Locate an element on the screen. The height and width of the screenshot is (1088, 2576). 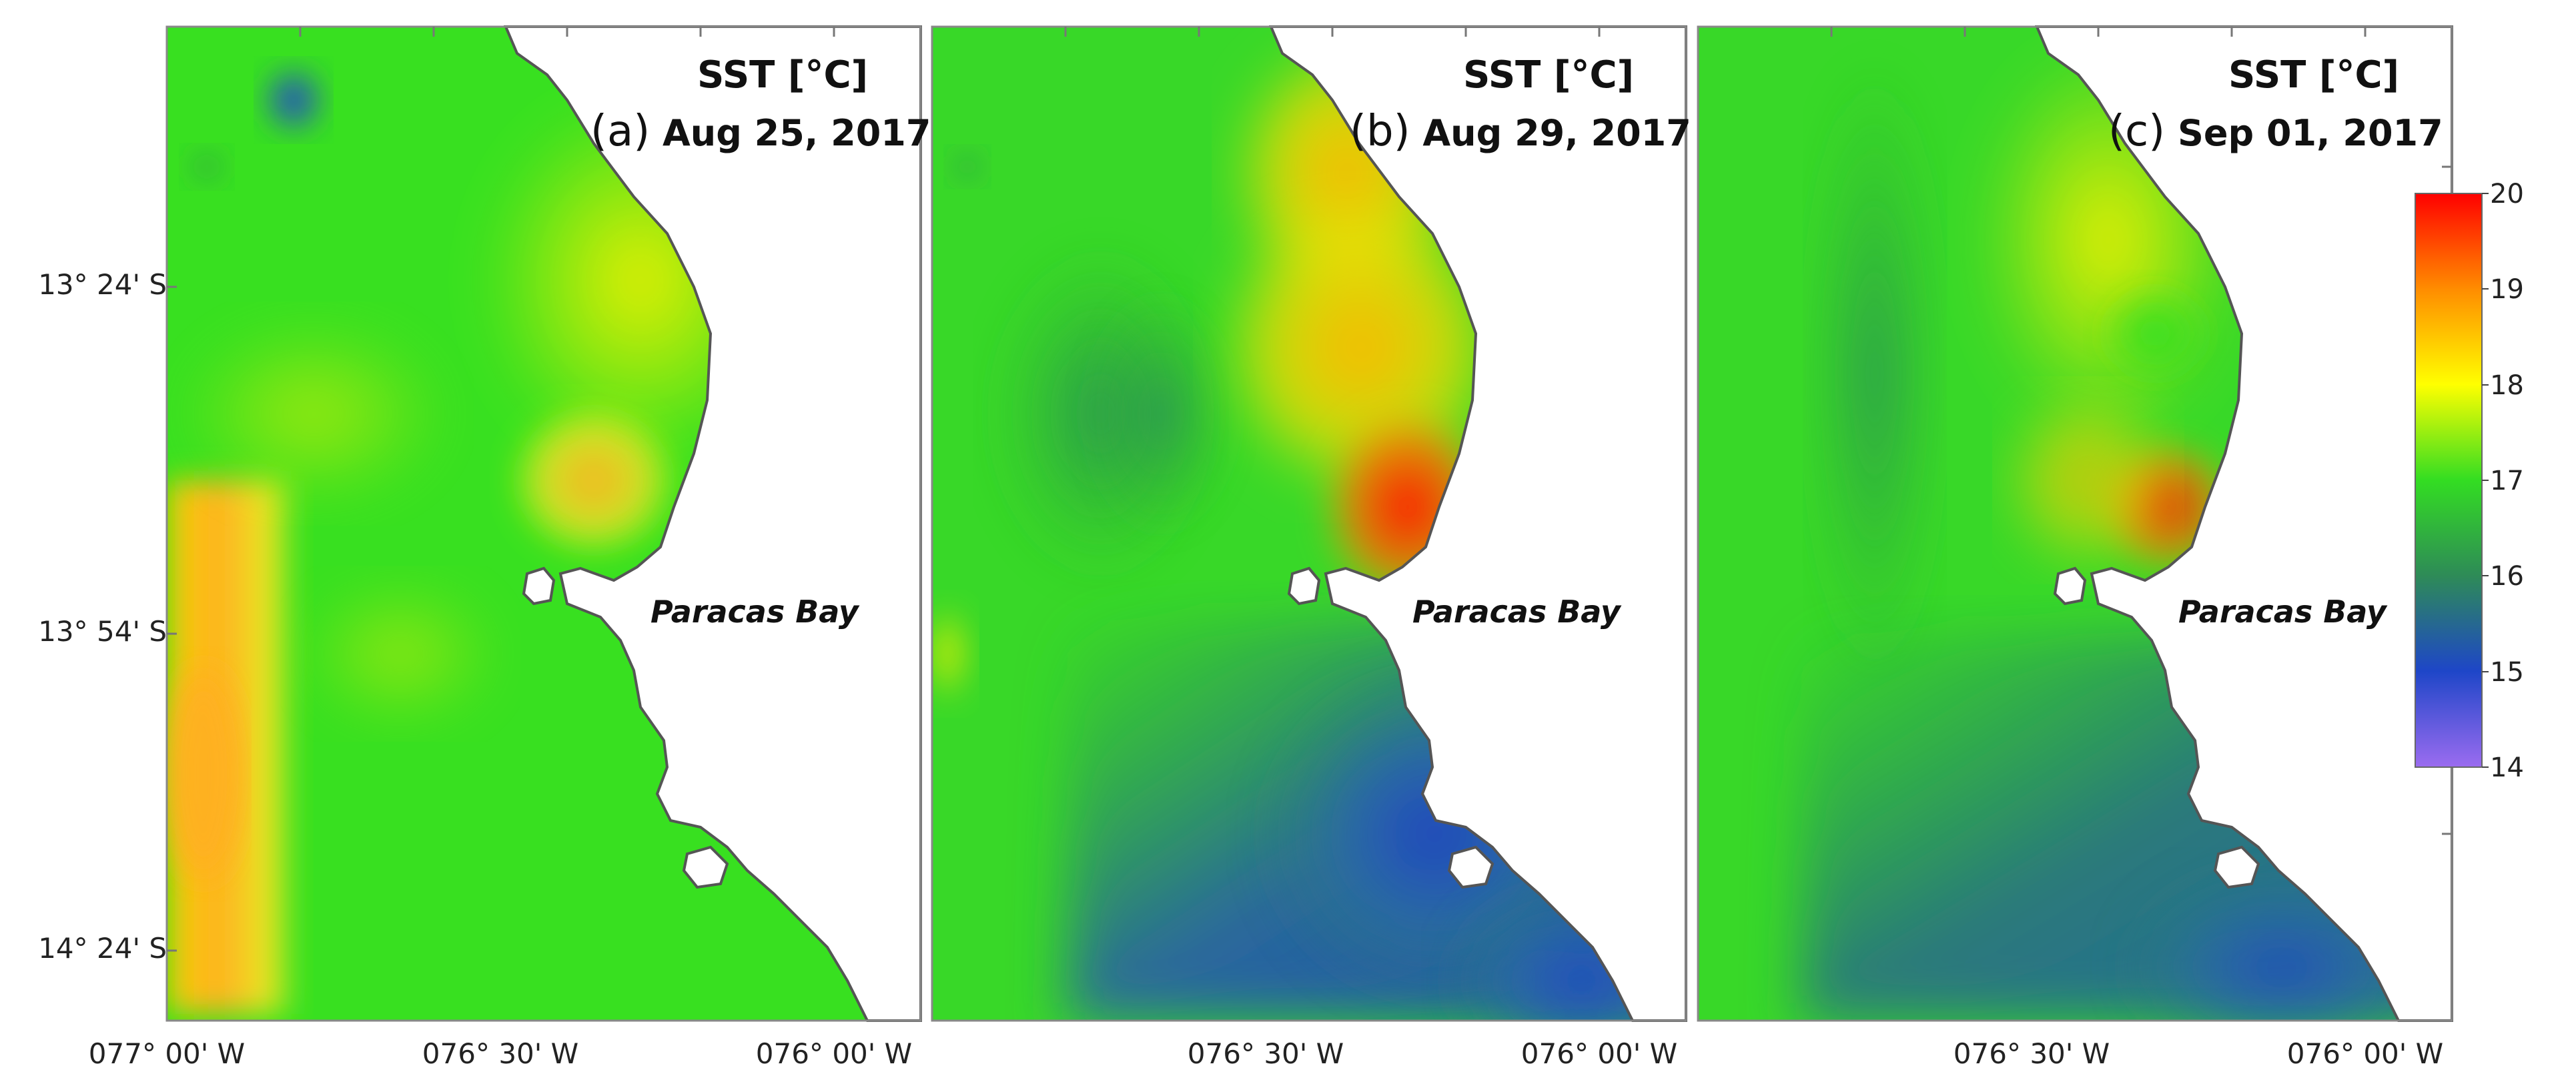
panel-a-title: SST [°C] is located at coordinates (783, 75).